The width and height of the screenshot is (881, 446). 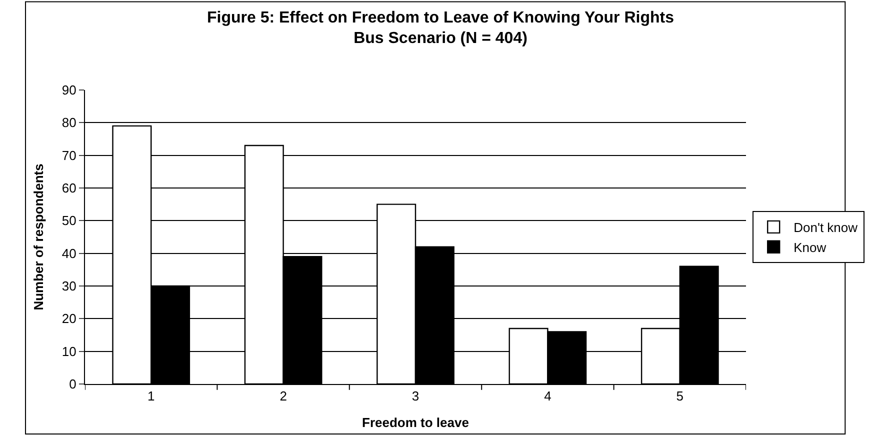 What do you see at coordinates (69, 188) in the screenshot?
I see `y-tick-label: 60` at bounding box center [69, 188].